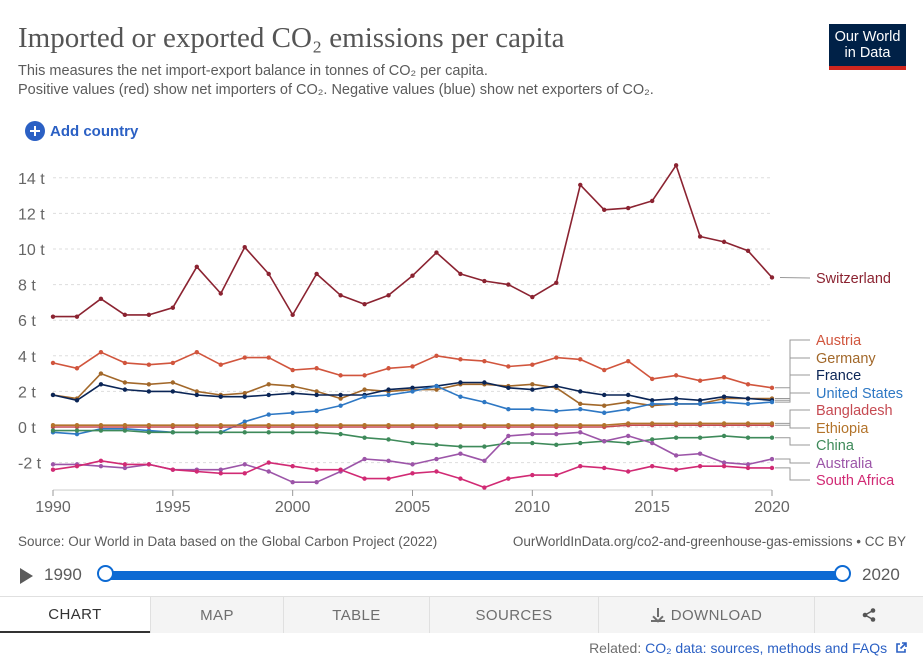  I want to click on owid-logo: Our World in Data, so click(867, 47).